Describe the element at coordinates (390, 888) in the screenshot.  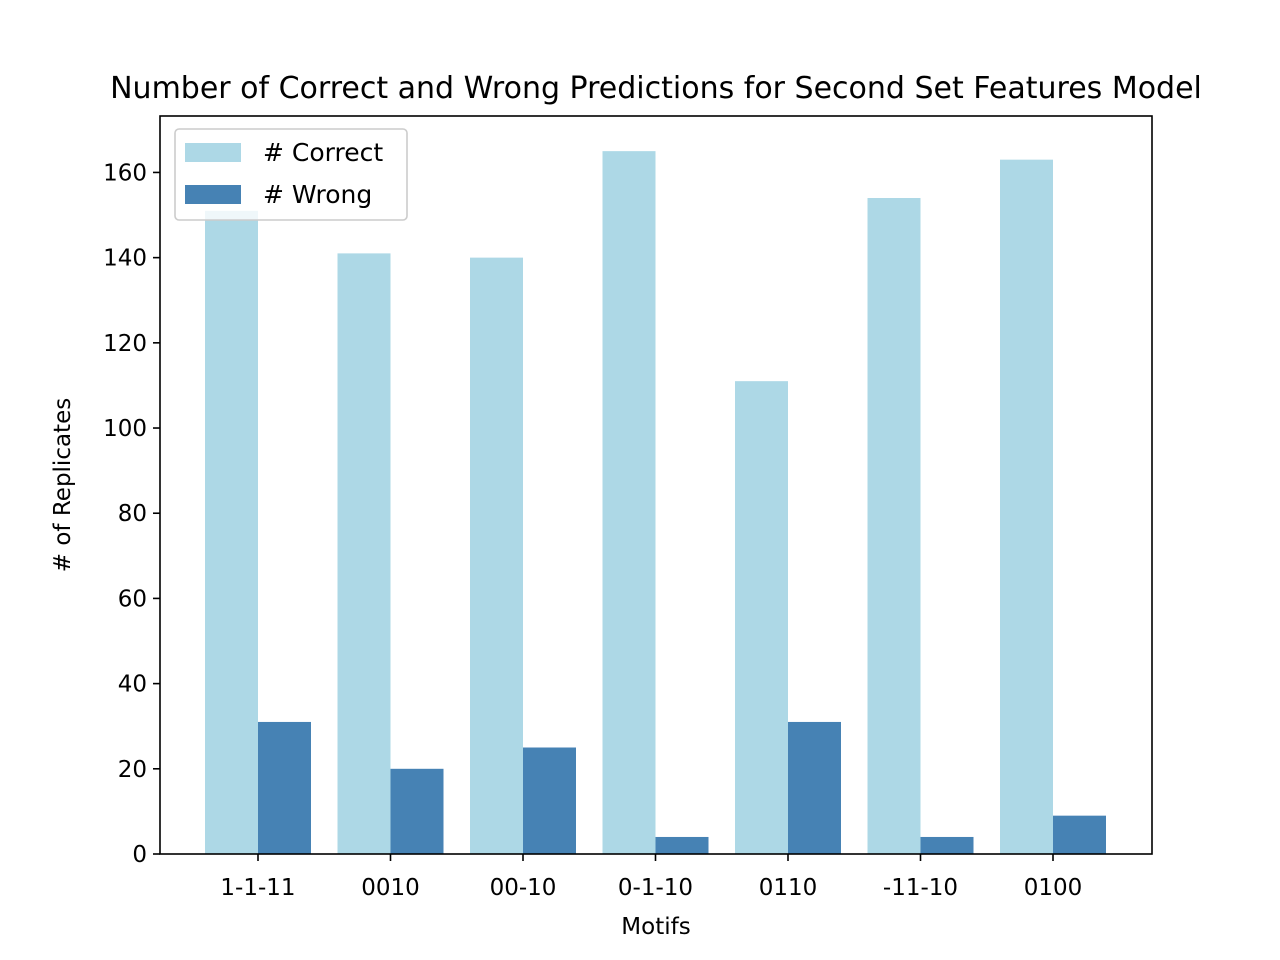
I see `x-tick-label: 0010` at that location.